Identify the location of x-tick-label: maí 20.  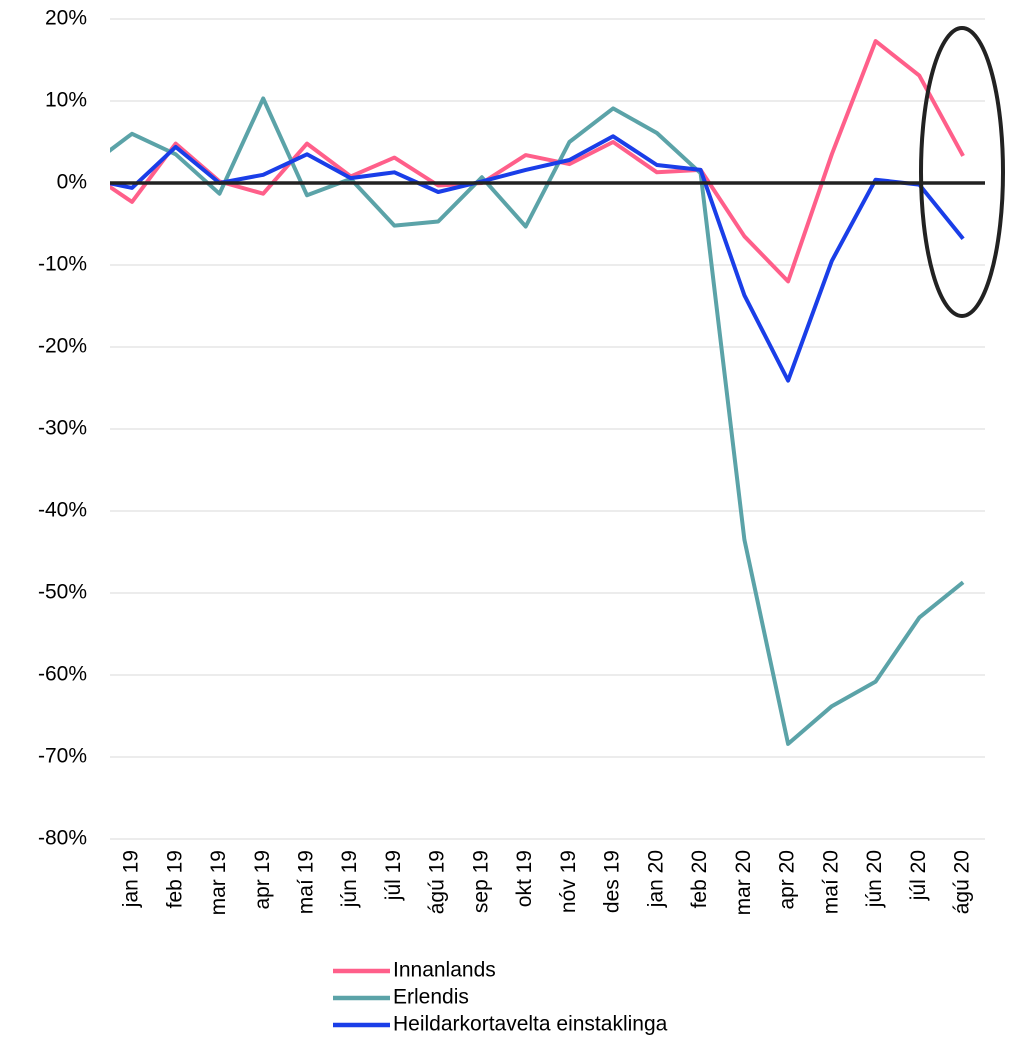
(830, 882).